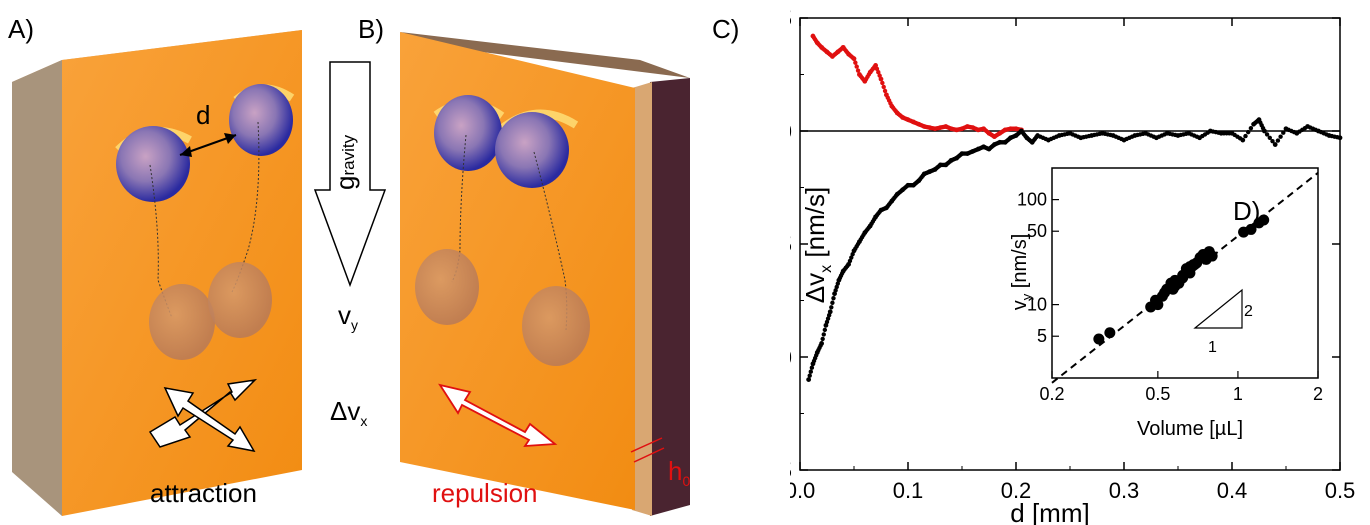 The width and height of the screenshot is (1370, 525). I want to click on chart-d-points, so click(1181, 279).